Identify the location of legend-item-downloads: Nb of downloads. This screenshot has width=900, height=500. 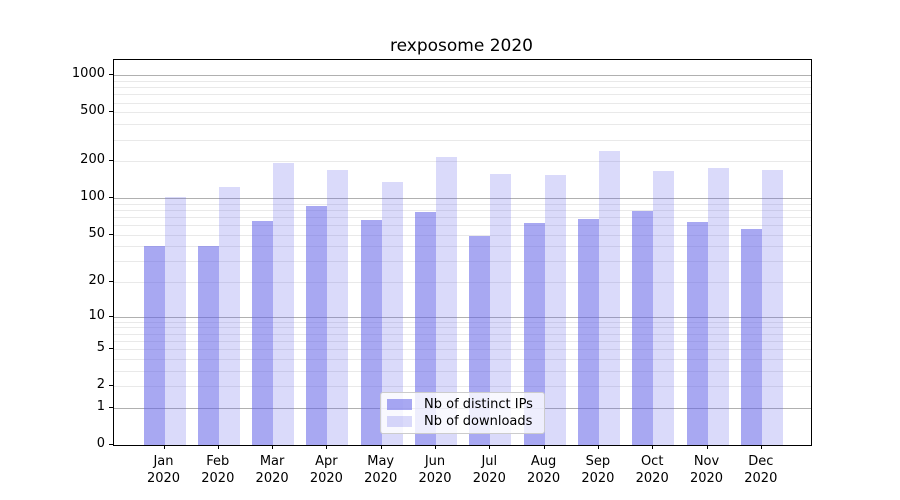
(461, 421).